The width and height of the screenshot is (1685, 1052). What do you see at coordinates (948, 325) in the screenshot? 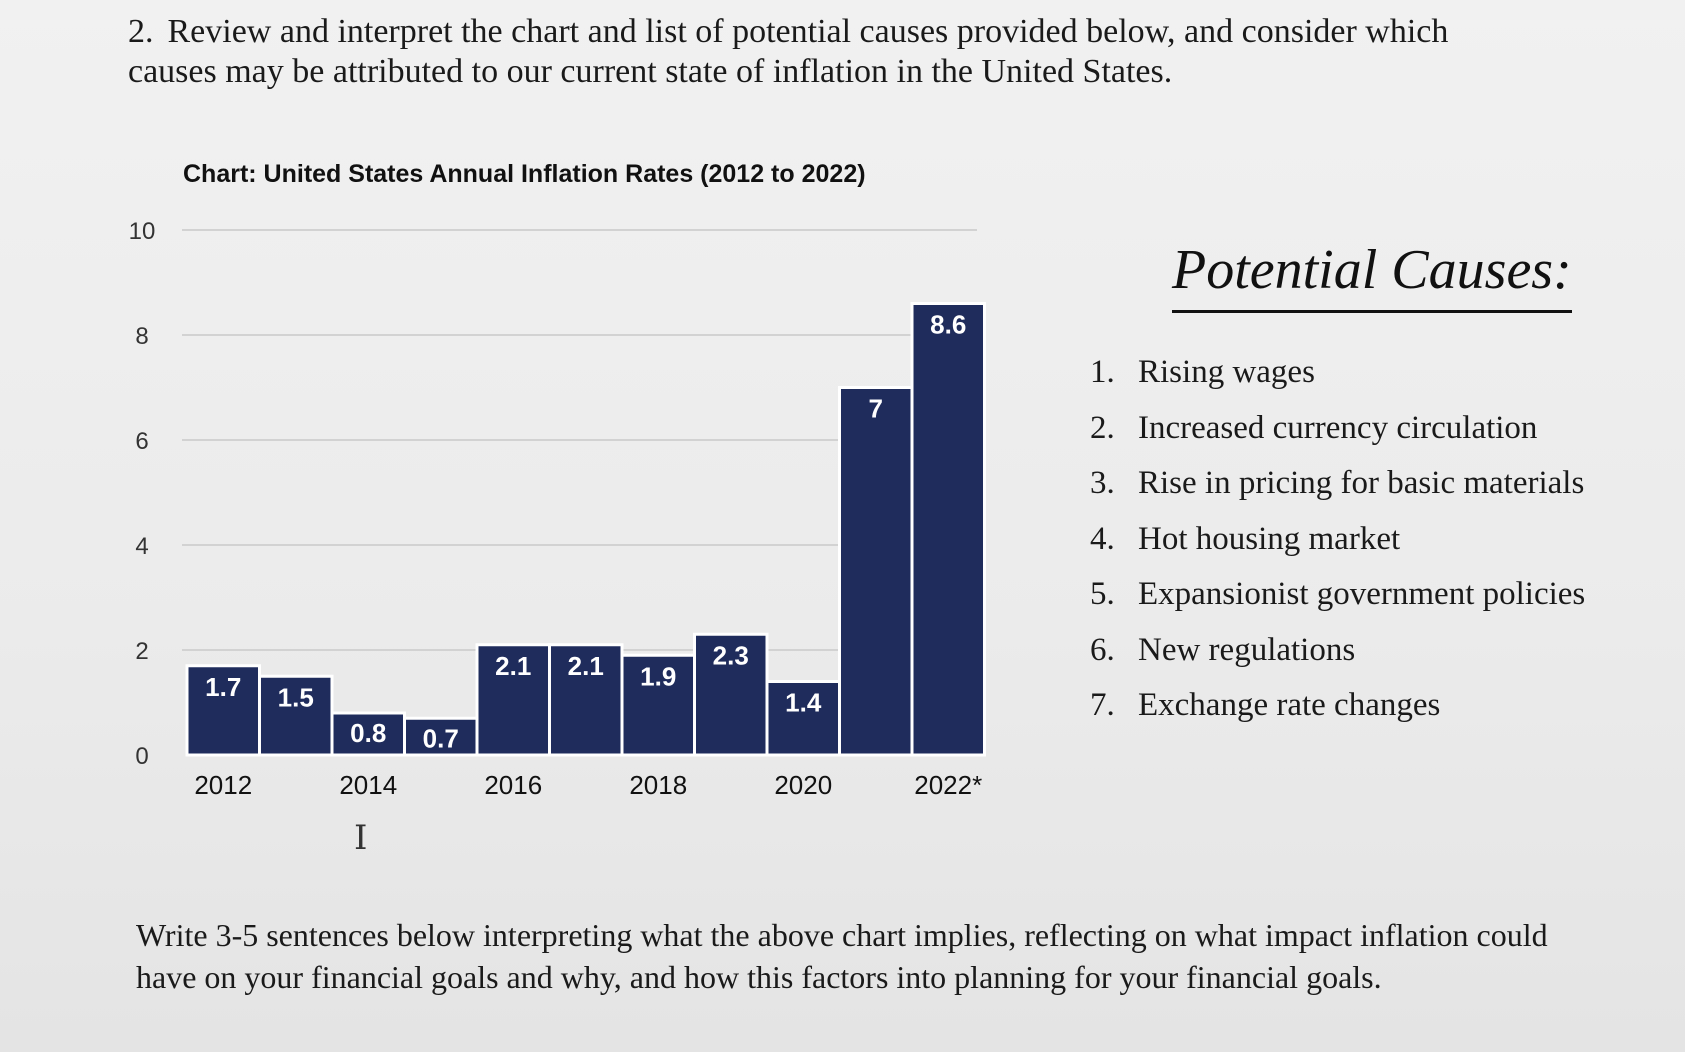
I see `bar-data-label: 8.6` at bounding box center [948, 325].